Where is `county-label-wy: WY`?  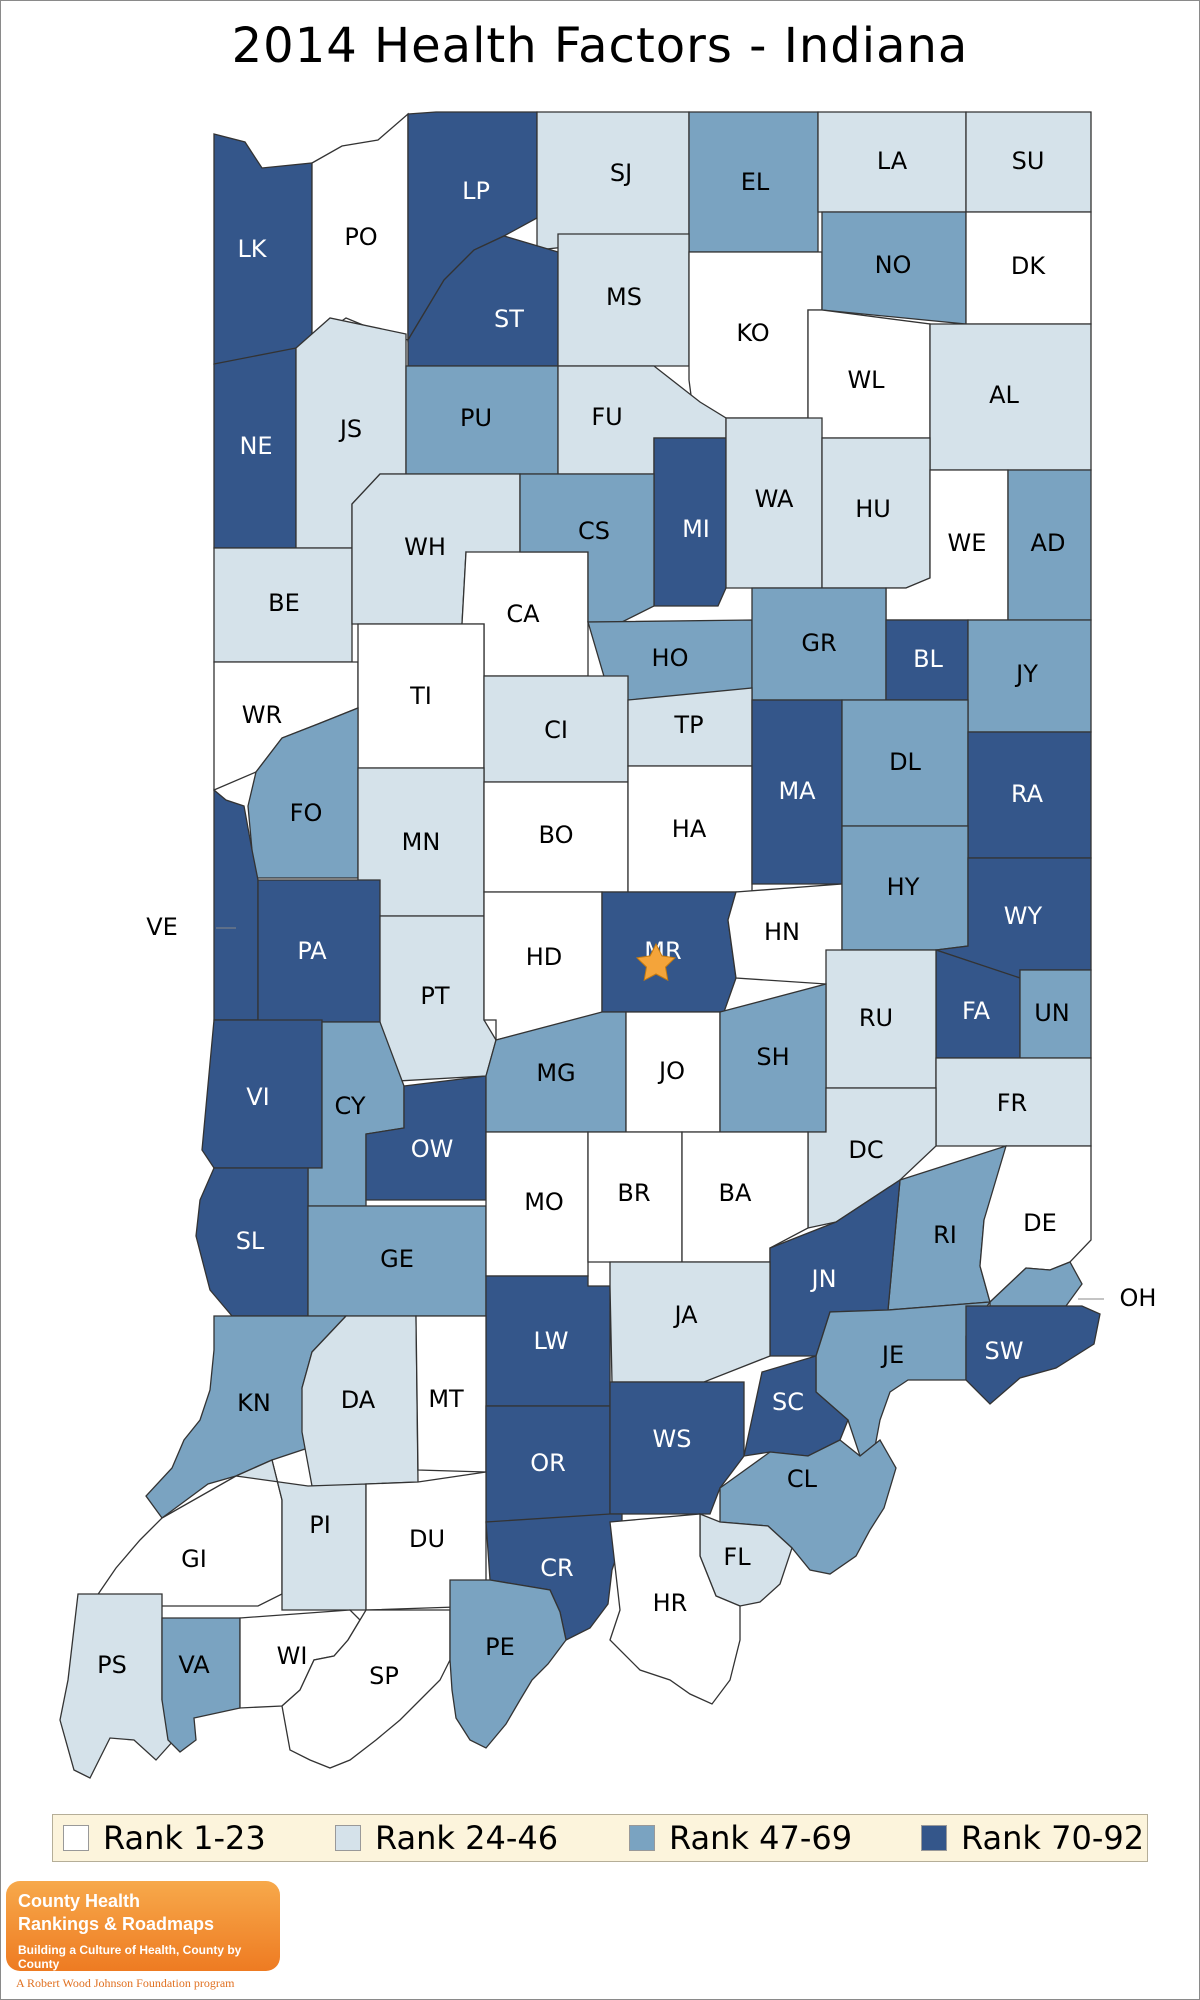
county-label-wy: WY is located at coordinates (1023, 916).